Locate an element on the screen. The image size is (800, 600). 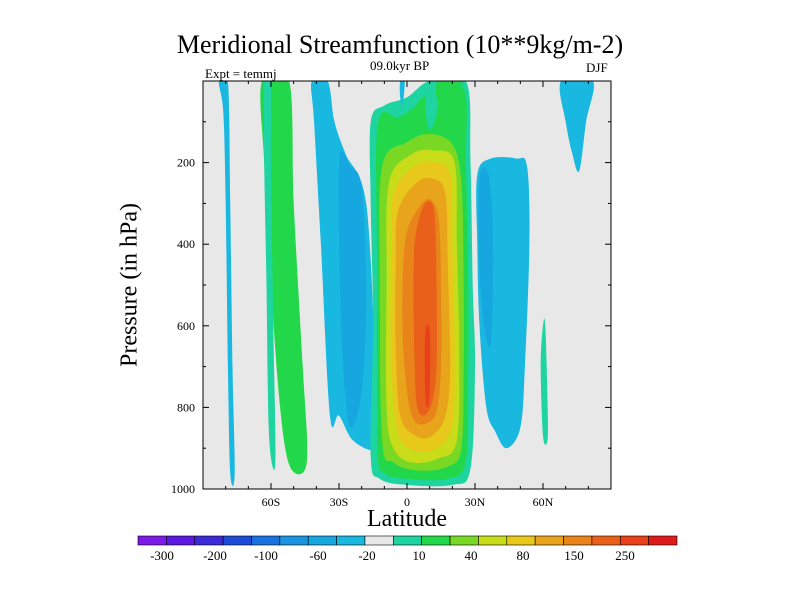
colorbar-label: 80 is located at coordinates (523, 555).